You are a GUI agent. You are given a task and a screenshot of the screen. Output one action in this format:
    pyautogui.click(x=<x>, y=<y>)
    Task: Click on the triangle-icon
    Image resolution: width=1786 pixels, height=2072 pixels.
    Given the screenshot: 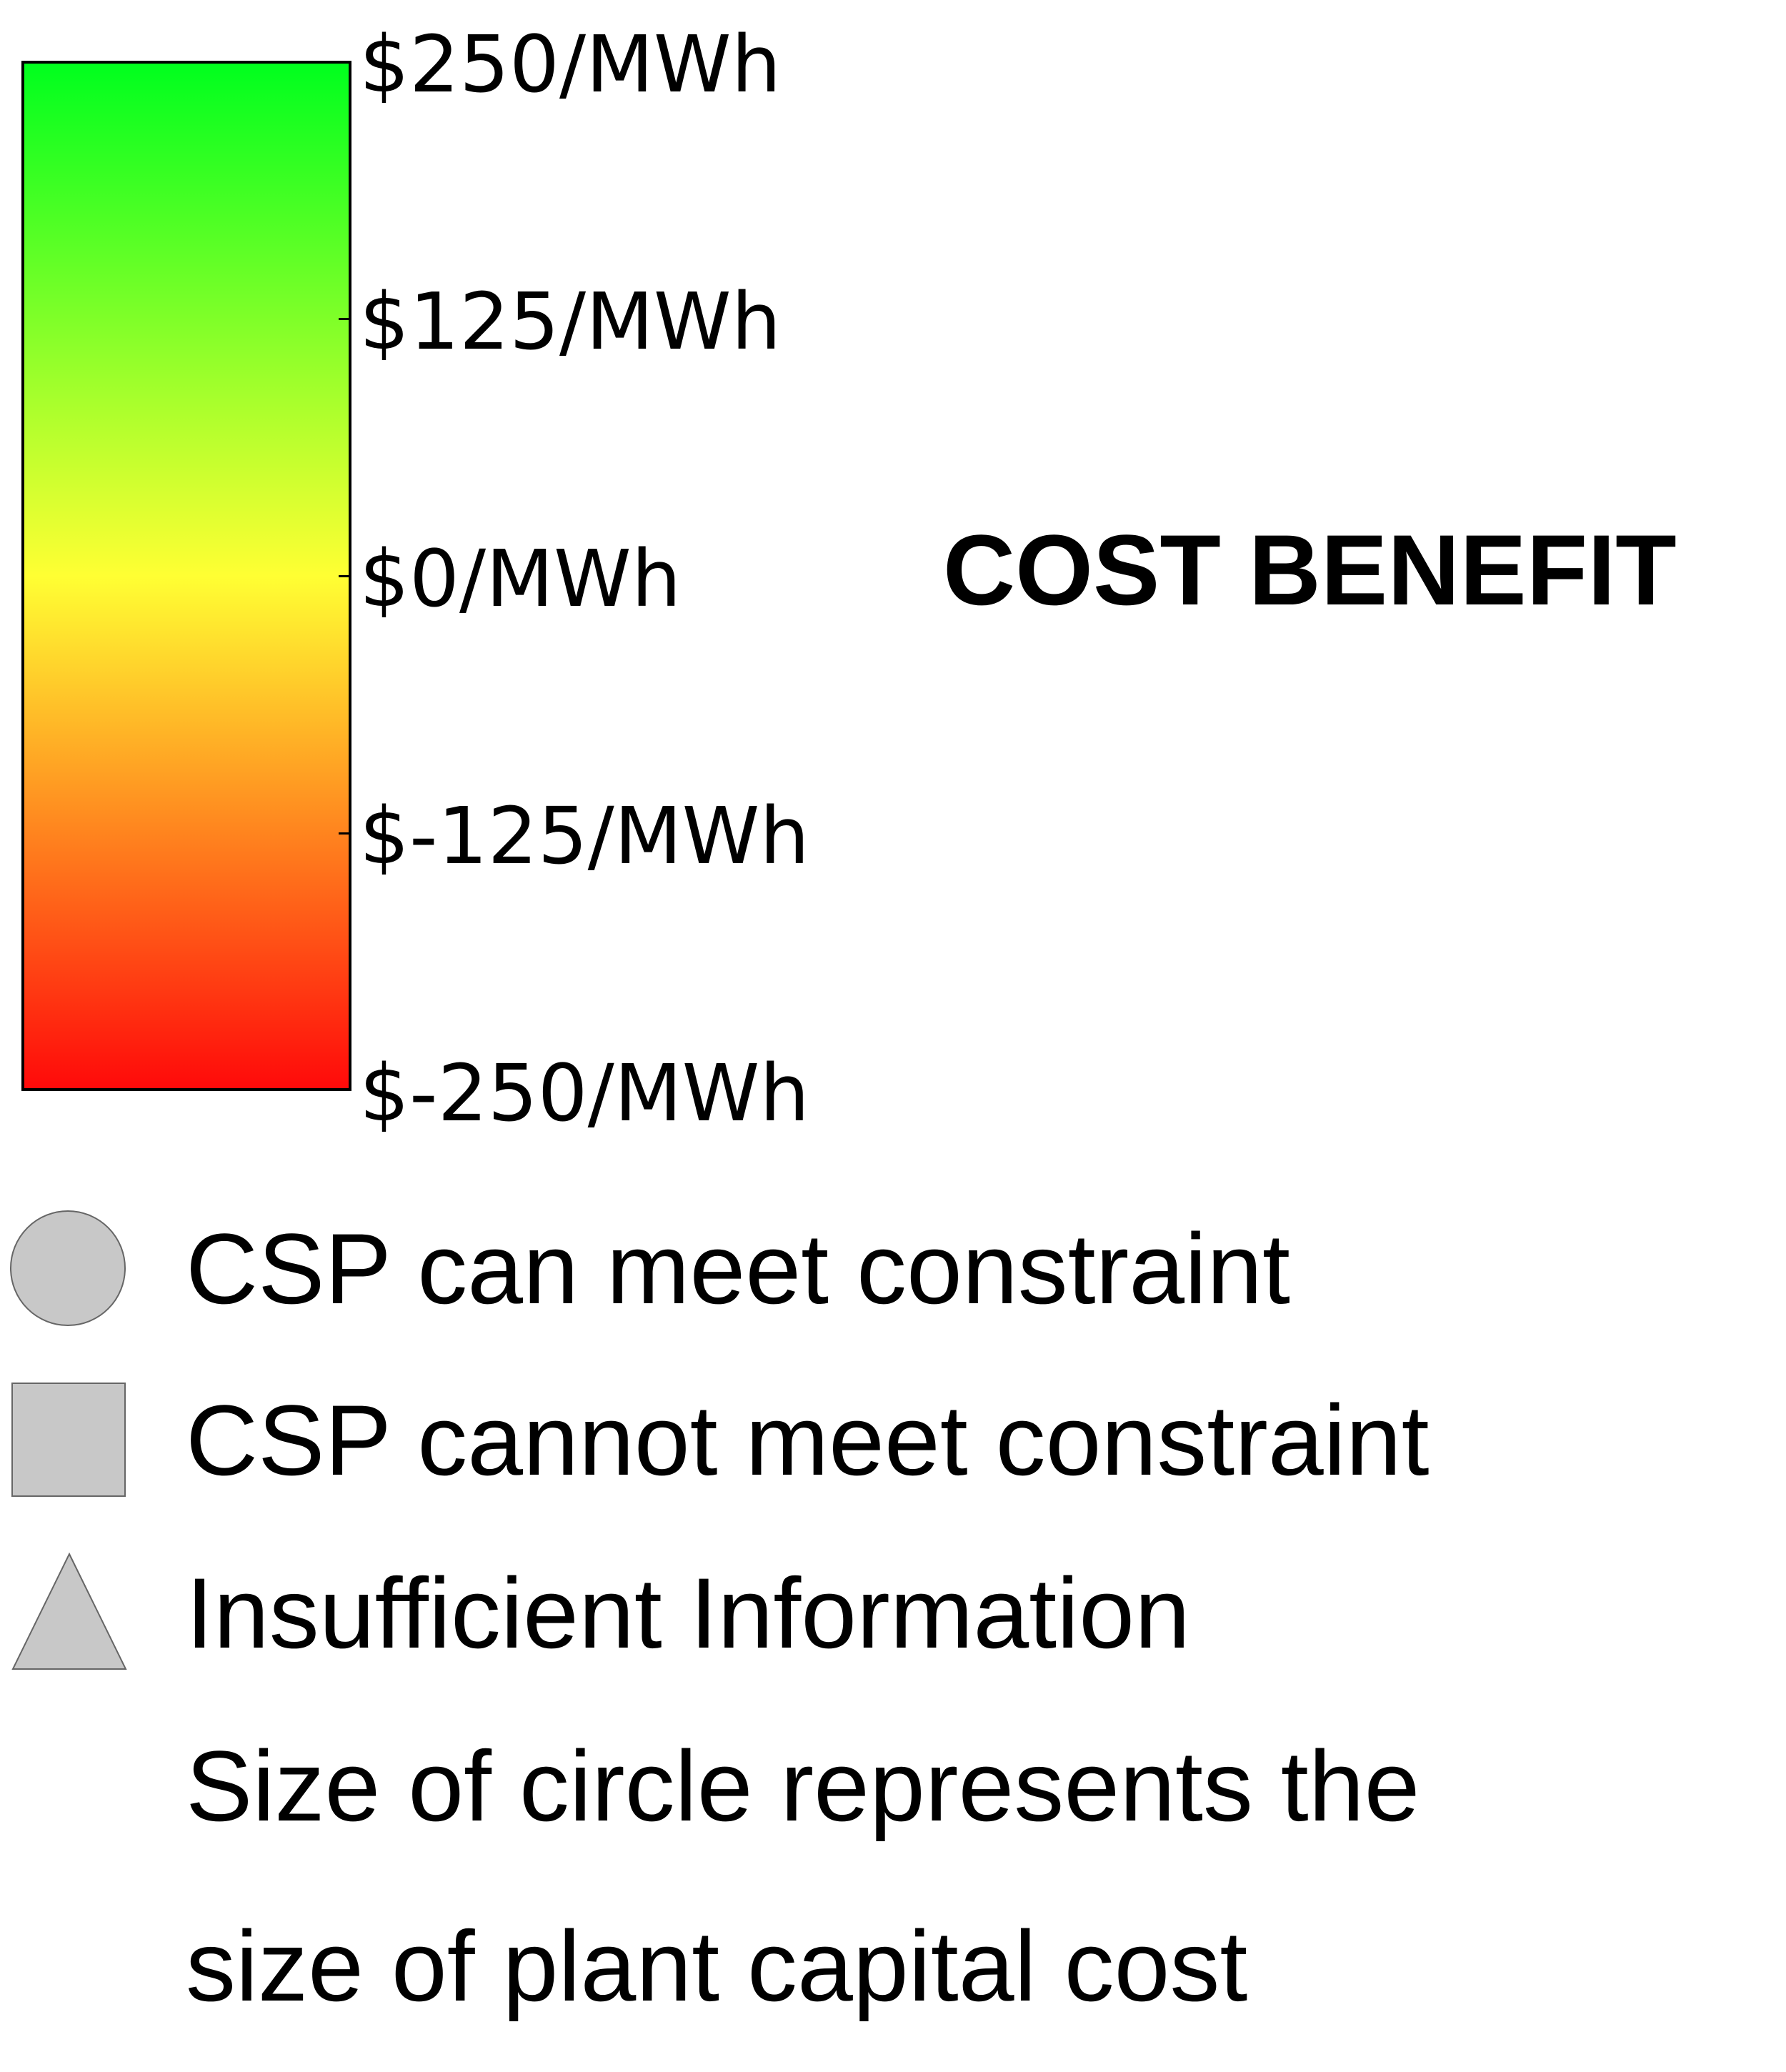 What is the action you would take?
    pyautogui.click(x=69, y=1611)
    